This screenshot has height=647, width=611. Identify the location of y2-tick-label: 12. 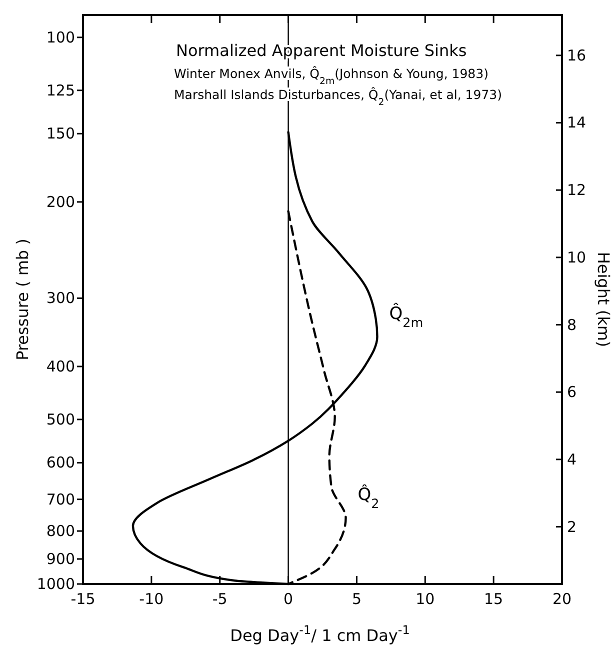
(576, 190).